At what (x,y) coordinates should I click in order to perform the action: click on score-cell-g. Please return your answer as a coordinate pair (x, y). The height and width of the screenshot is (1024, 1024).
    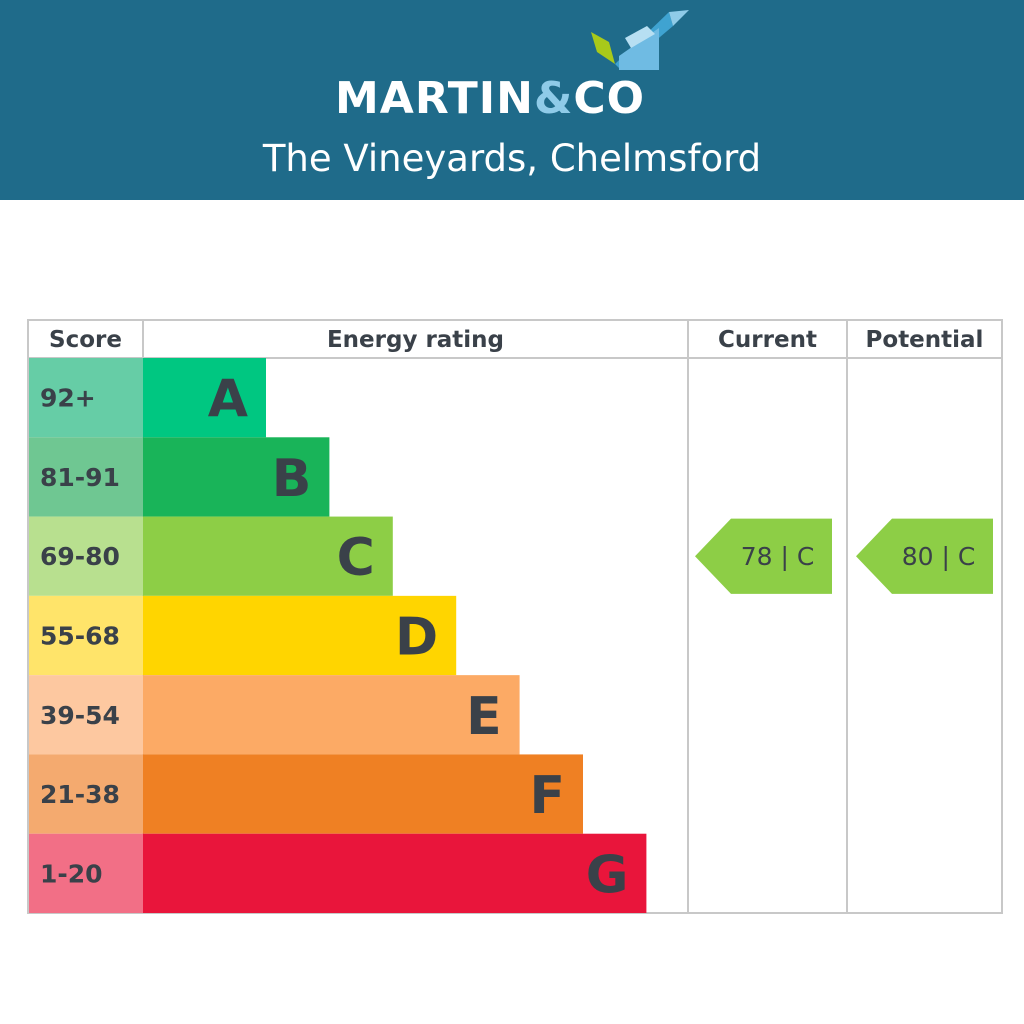
    Looking at the image, I should click on (86, 873).